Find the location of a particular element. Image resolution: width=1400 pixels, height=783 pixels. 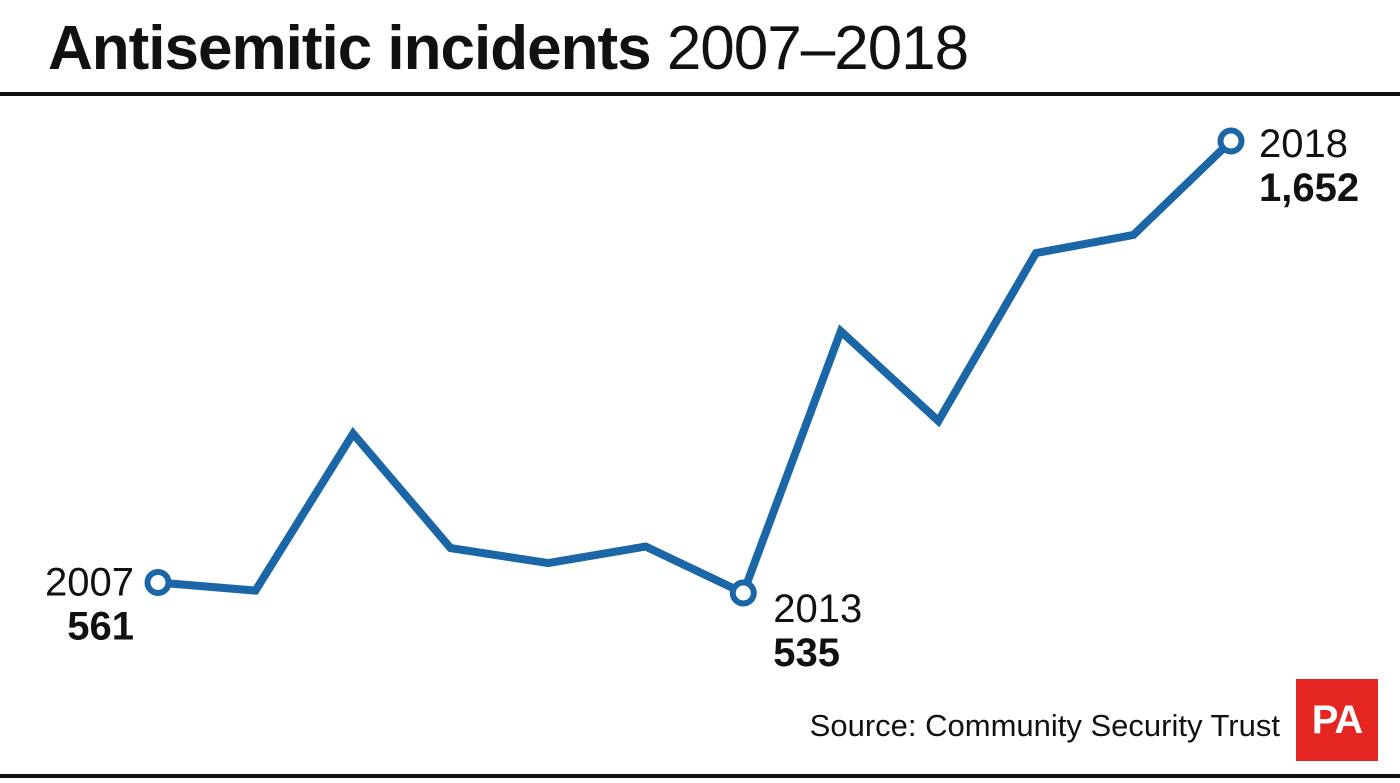

bottom-divider is located at coordinates (700, 776).